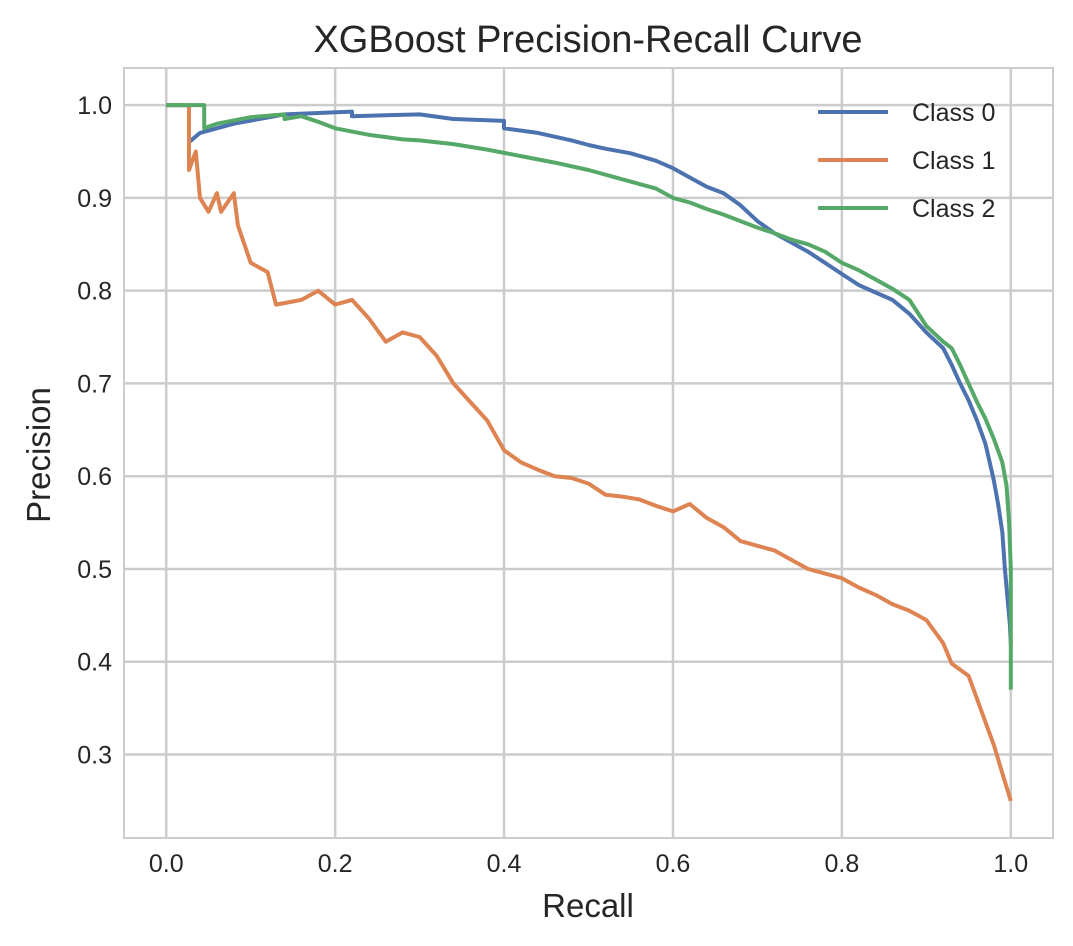 The width and height of the screenshot is (1073, 946). What do you see at coordinates (166, 864) in the screenshot?
I see `x-tick-label: 0.0` at bounding box center [166, 864].